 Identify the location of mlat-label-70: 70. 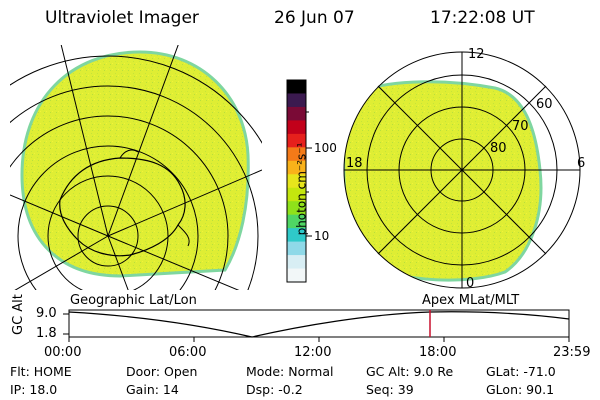
(520, 126).